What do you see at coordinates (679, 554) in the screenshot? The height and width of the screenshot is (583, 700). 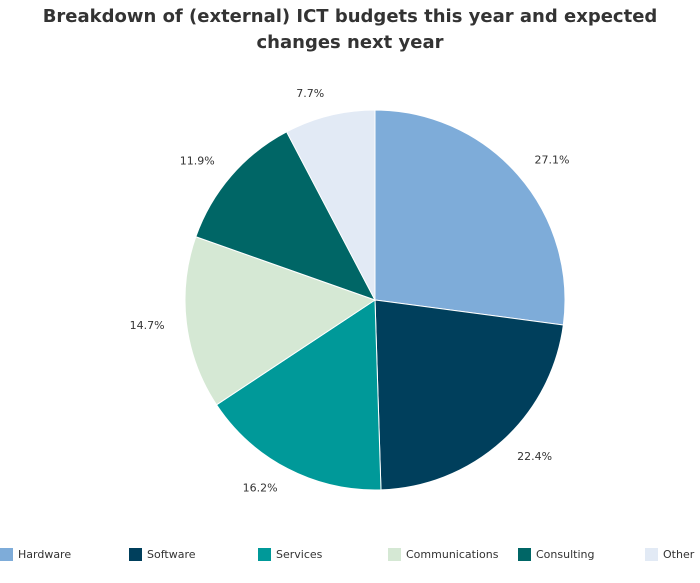 I see `legend-label: Other` at bounding box center [679, 554].